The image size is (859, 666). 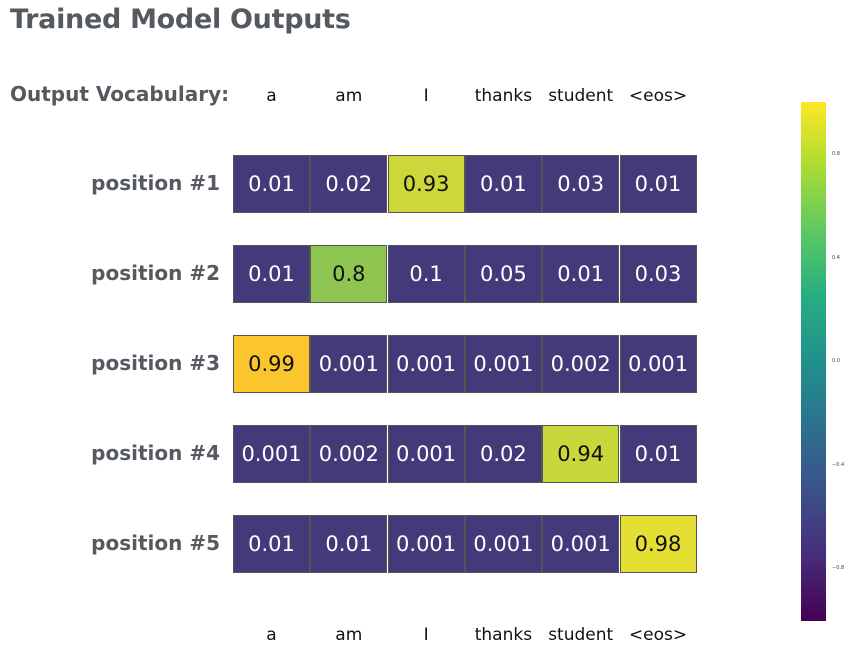 What do you see at coordinates (658, 635) in the screenshot?
I see `column-label-bottom: <eos>` at bounding box center [658, 635].